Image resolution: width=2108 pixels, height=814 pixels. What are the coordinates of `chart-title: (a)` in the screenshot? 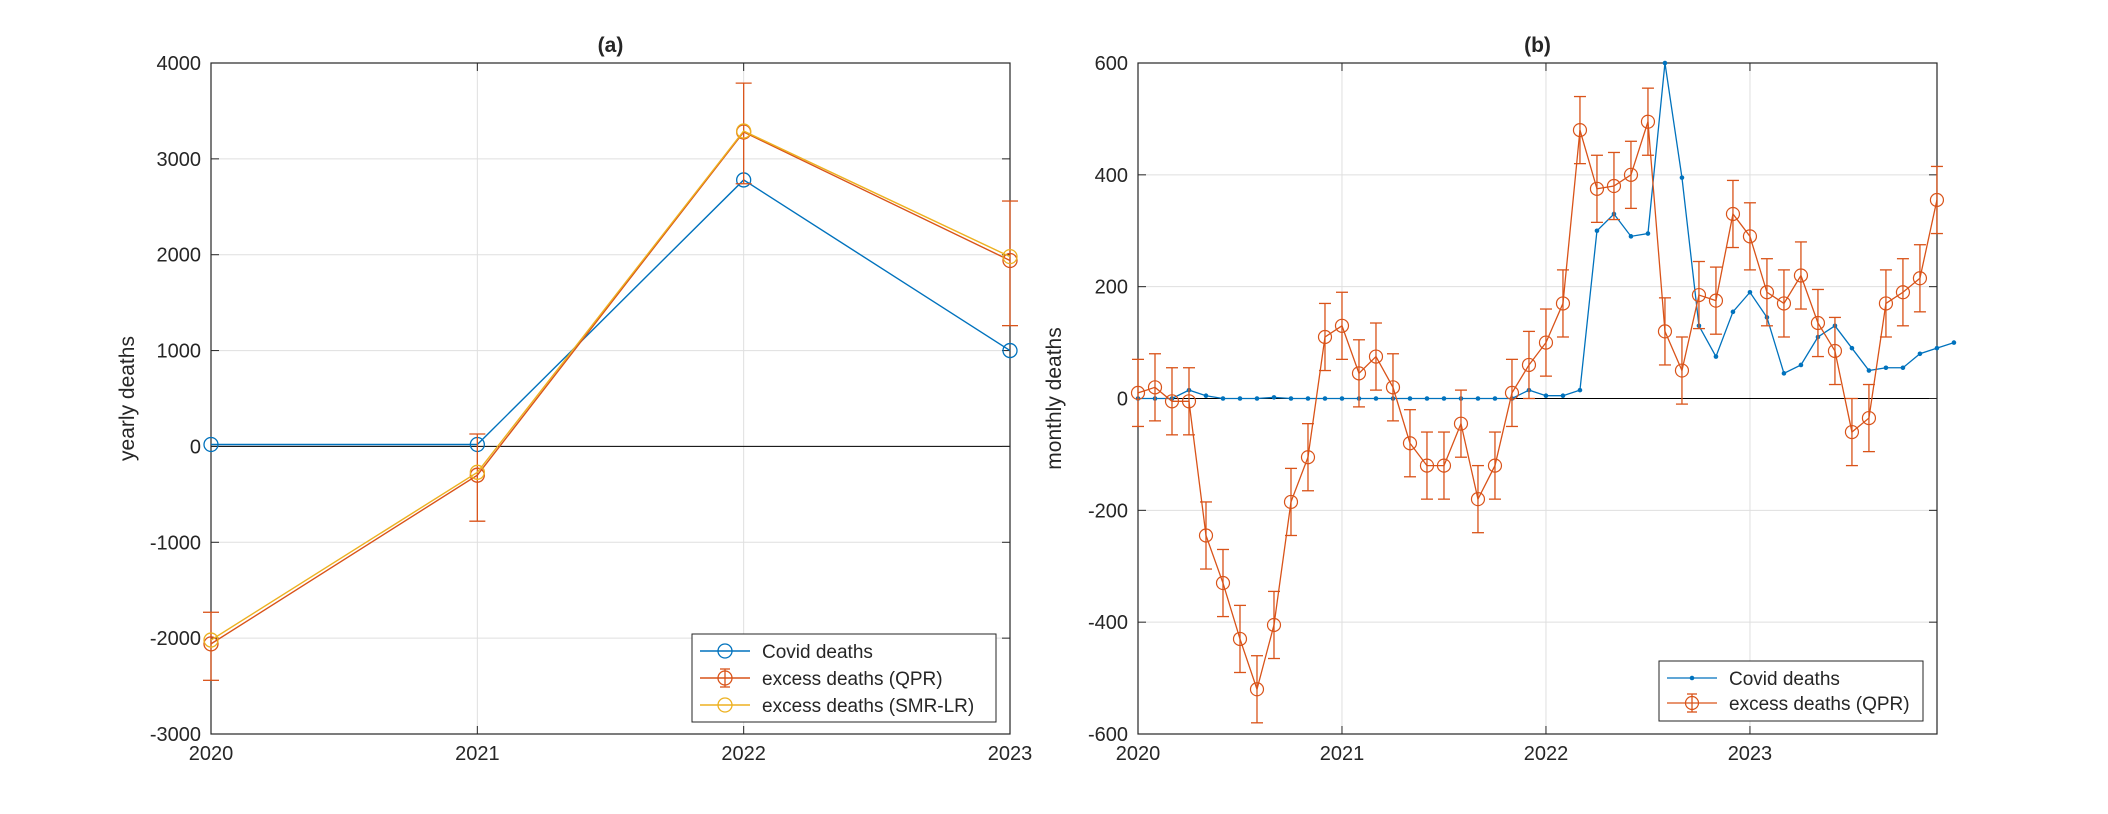 It's located at (611, 45).